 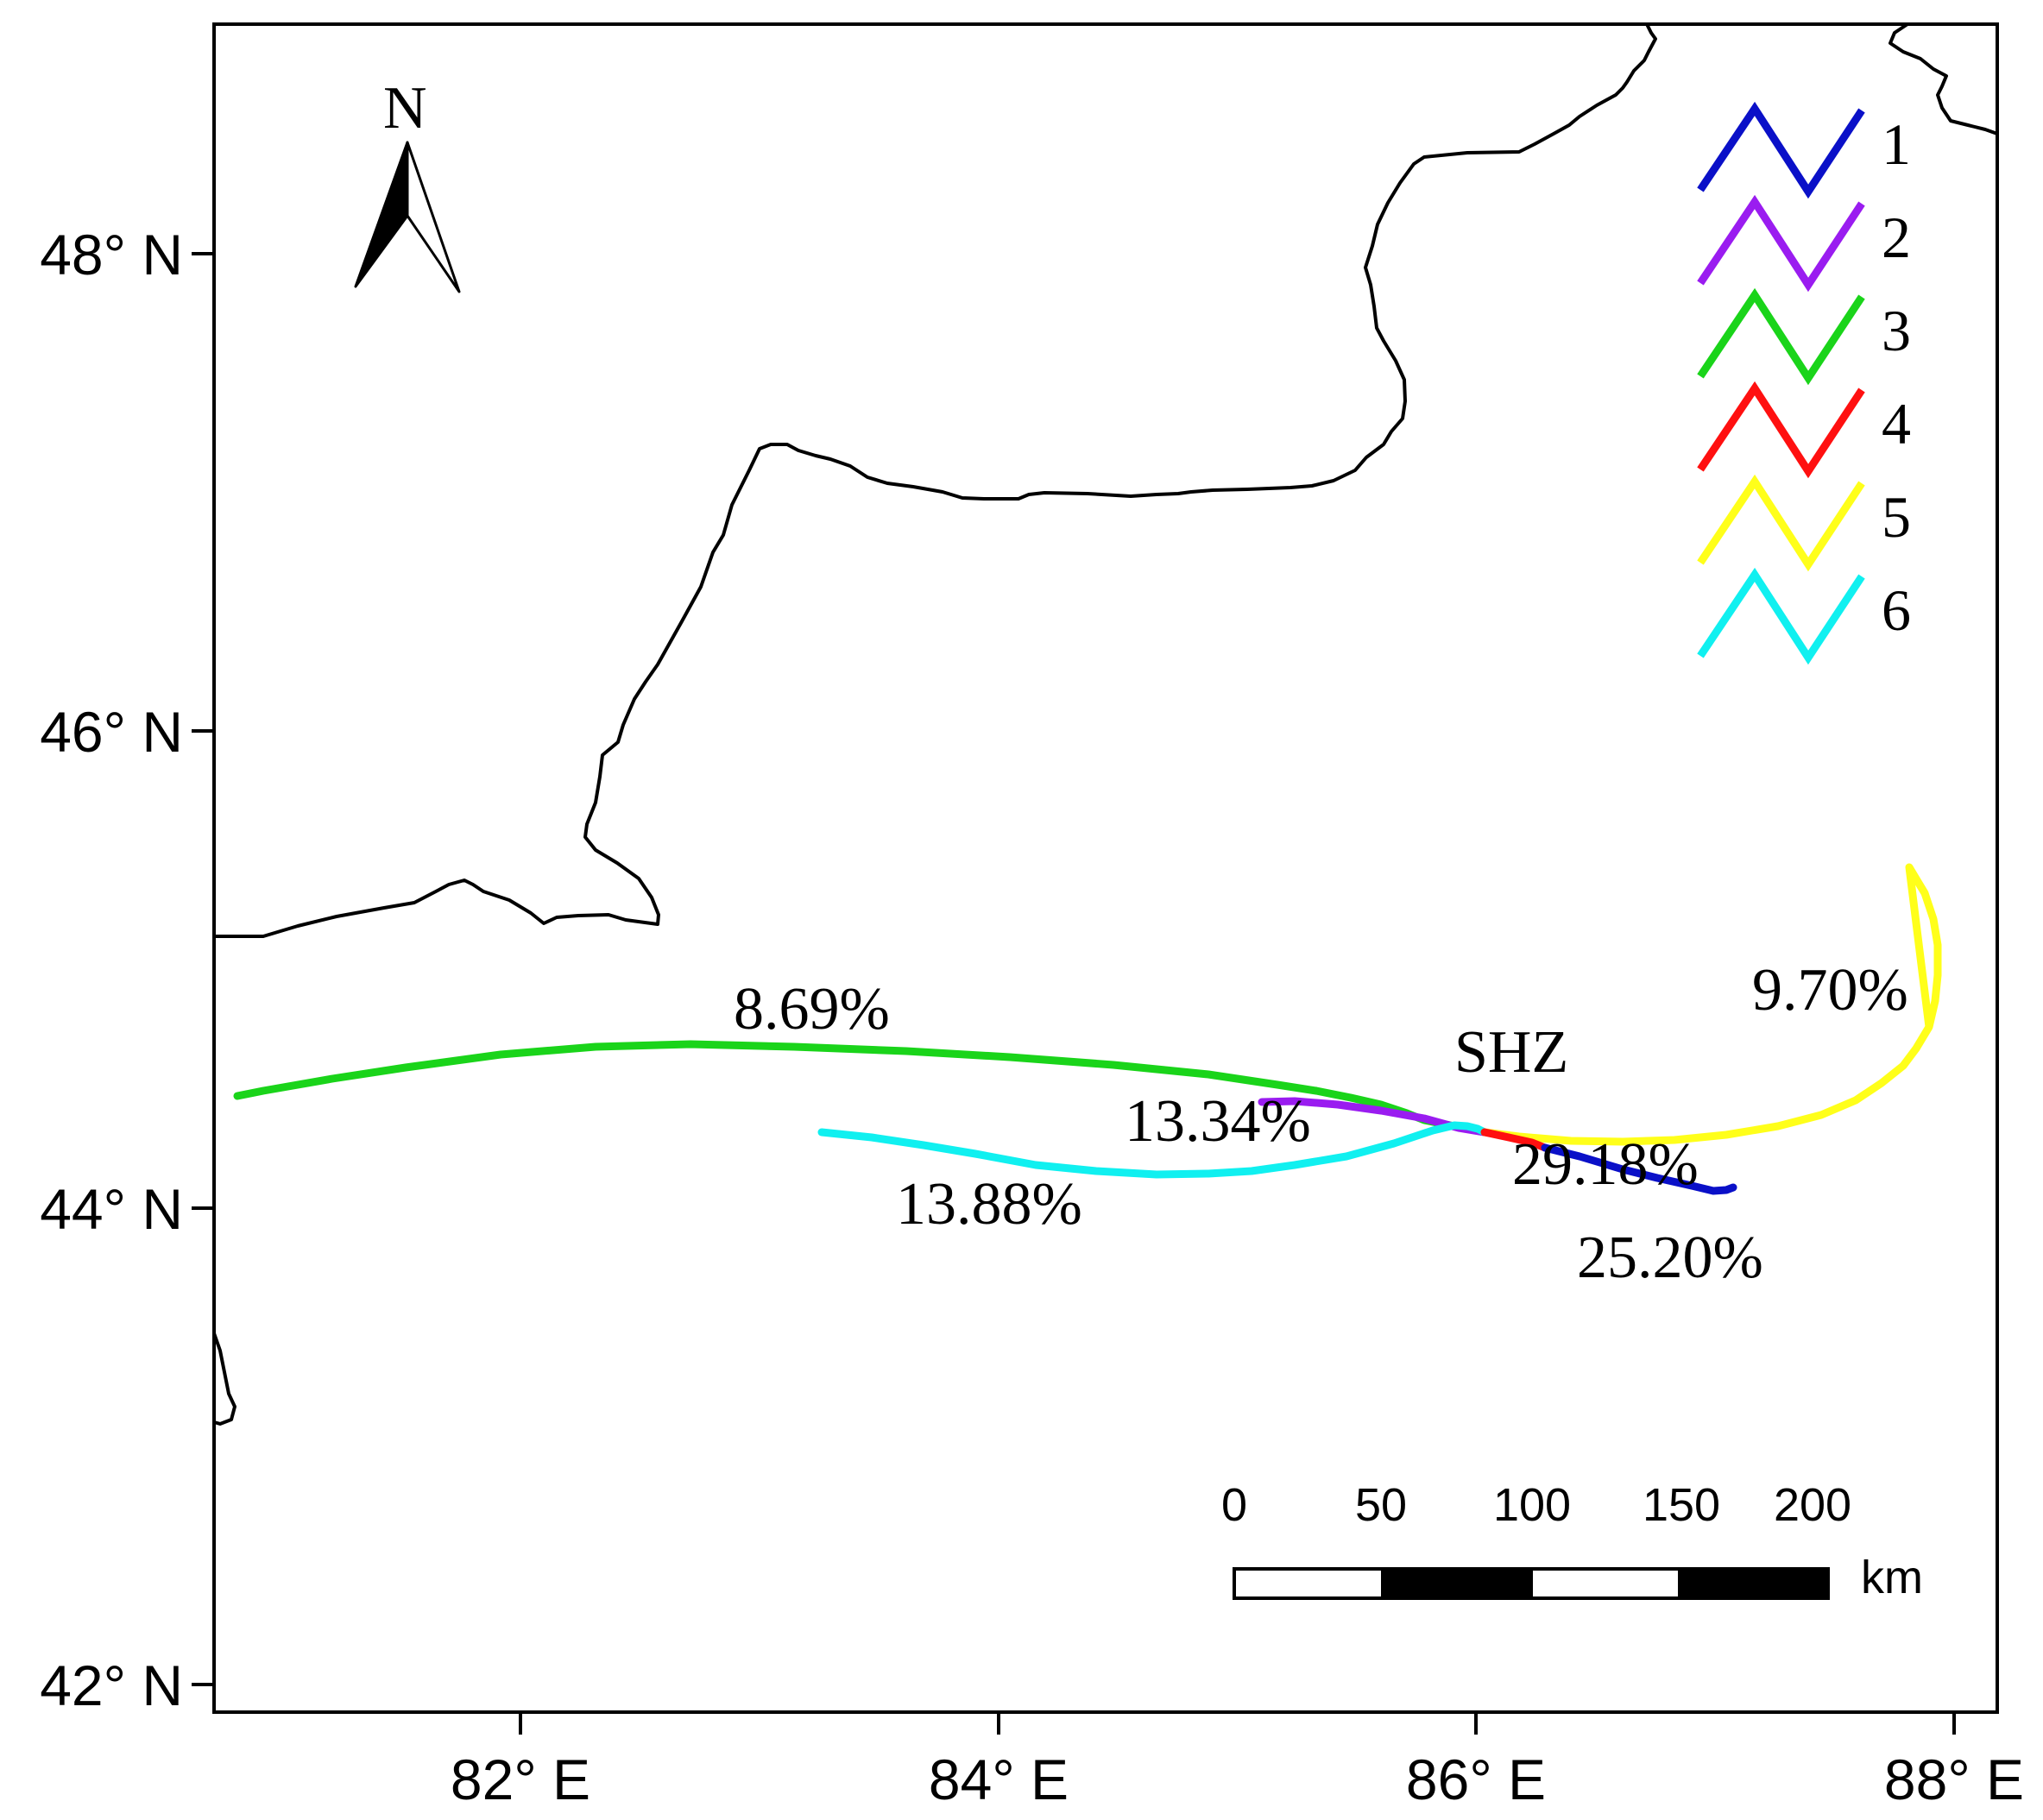 I want to click on legend-item-4: 4, so click(x=1804, y=430).